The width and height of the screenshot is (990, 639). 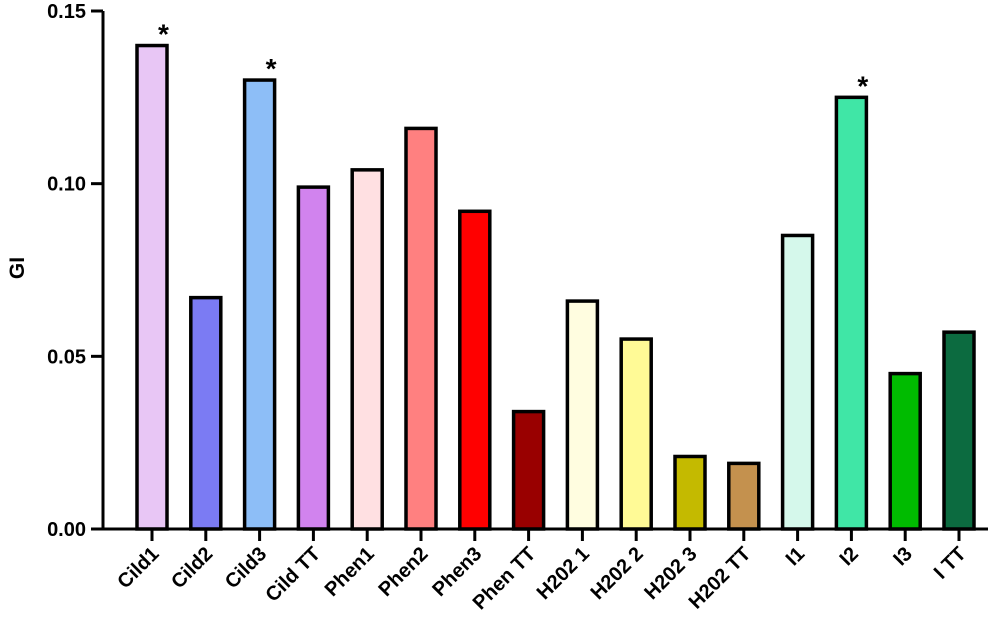 I want to click on x-tick-label: I TT, so click(x=950, y=563).